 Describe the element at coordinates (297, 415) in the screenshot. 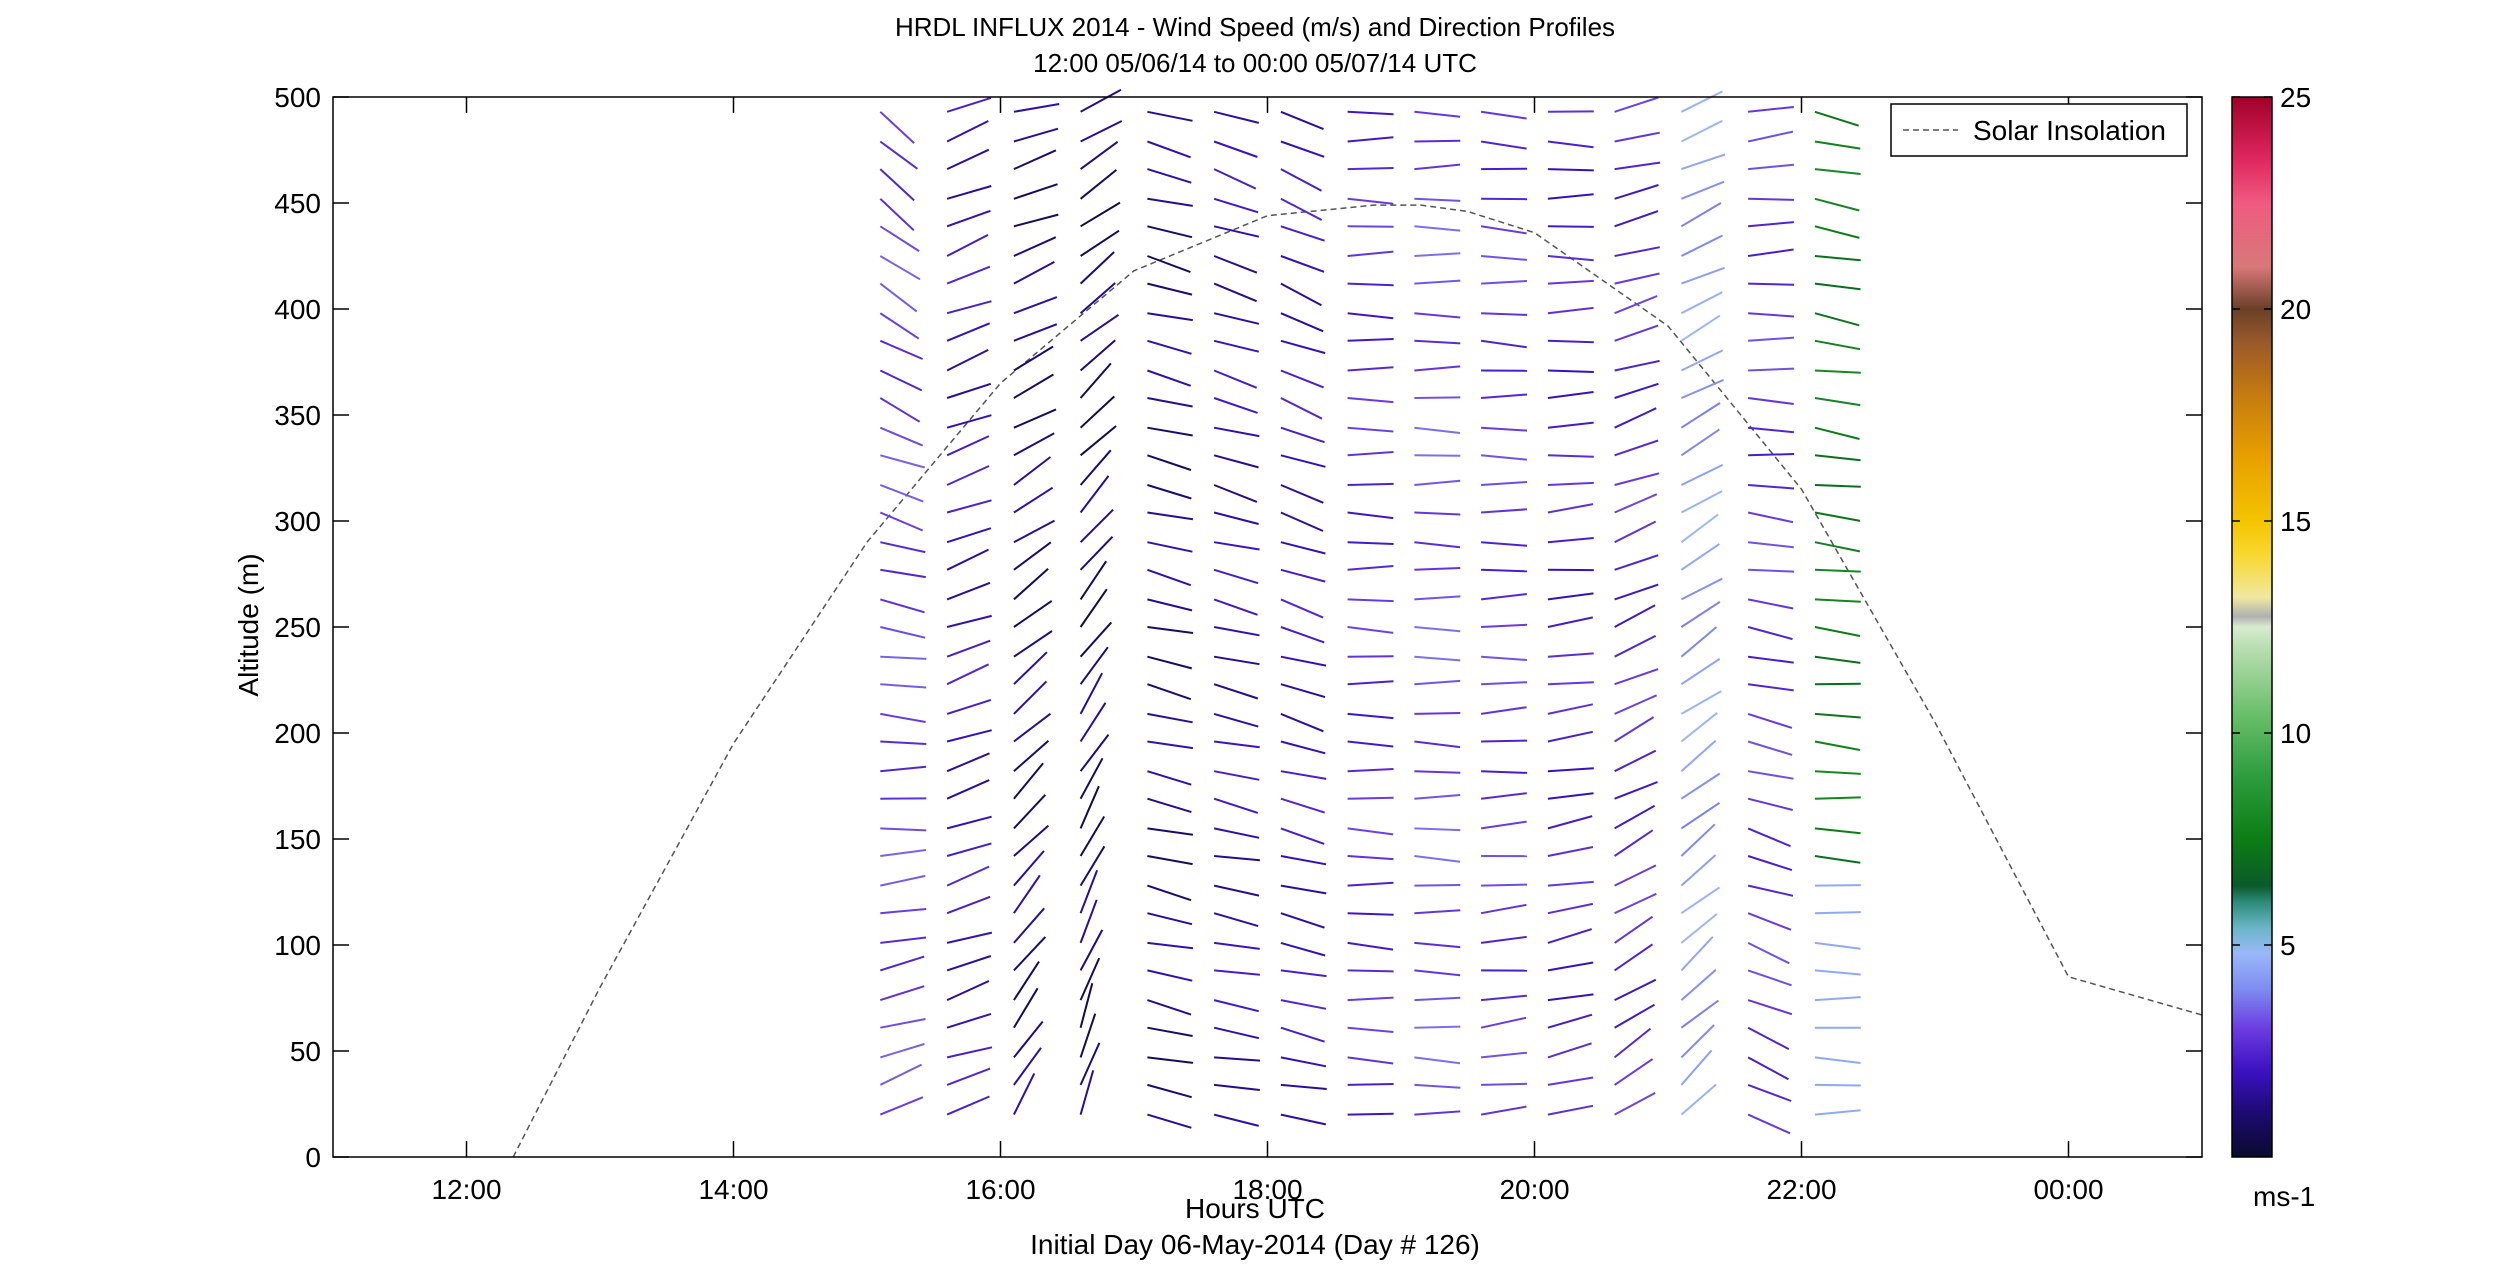

I see `y-tick-label: 350` at that location.